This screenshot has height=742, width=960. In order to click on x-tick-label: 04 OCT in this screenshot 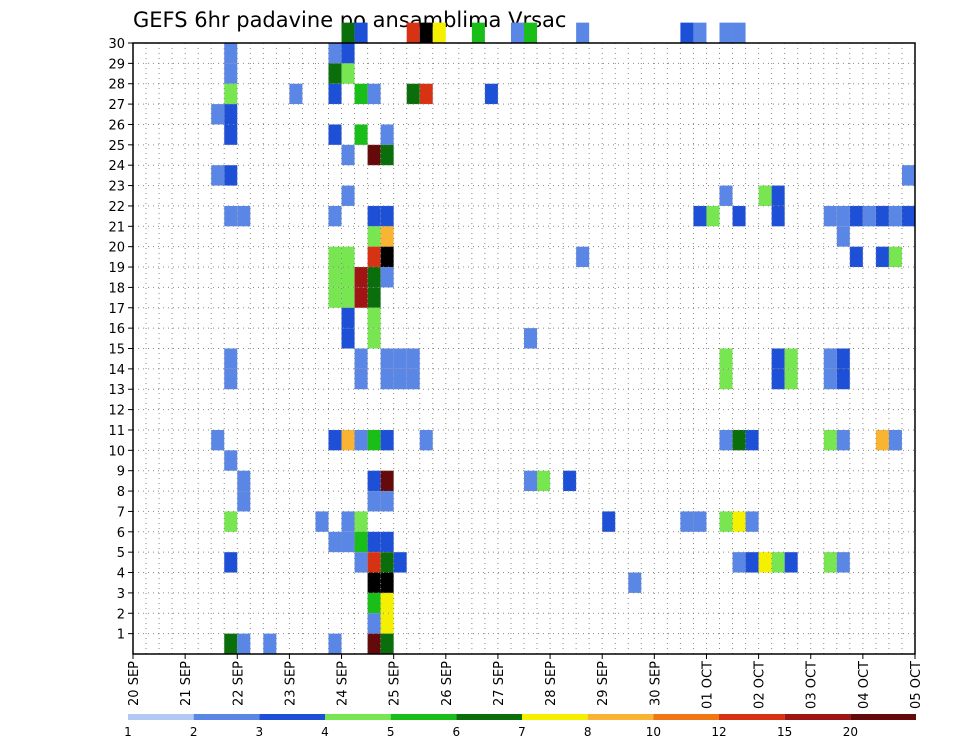, I will do `click(864, 685)`.